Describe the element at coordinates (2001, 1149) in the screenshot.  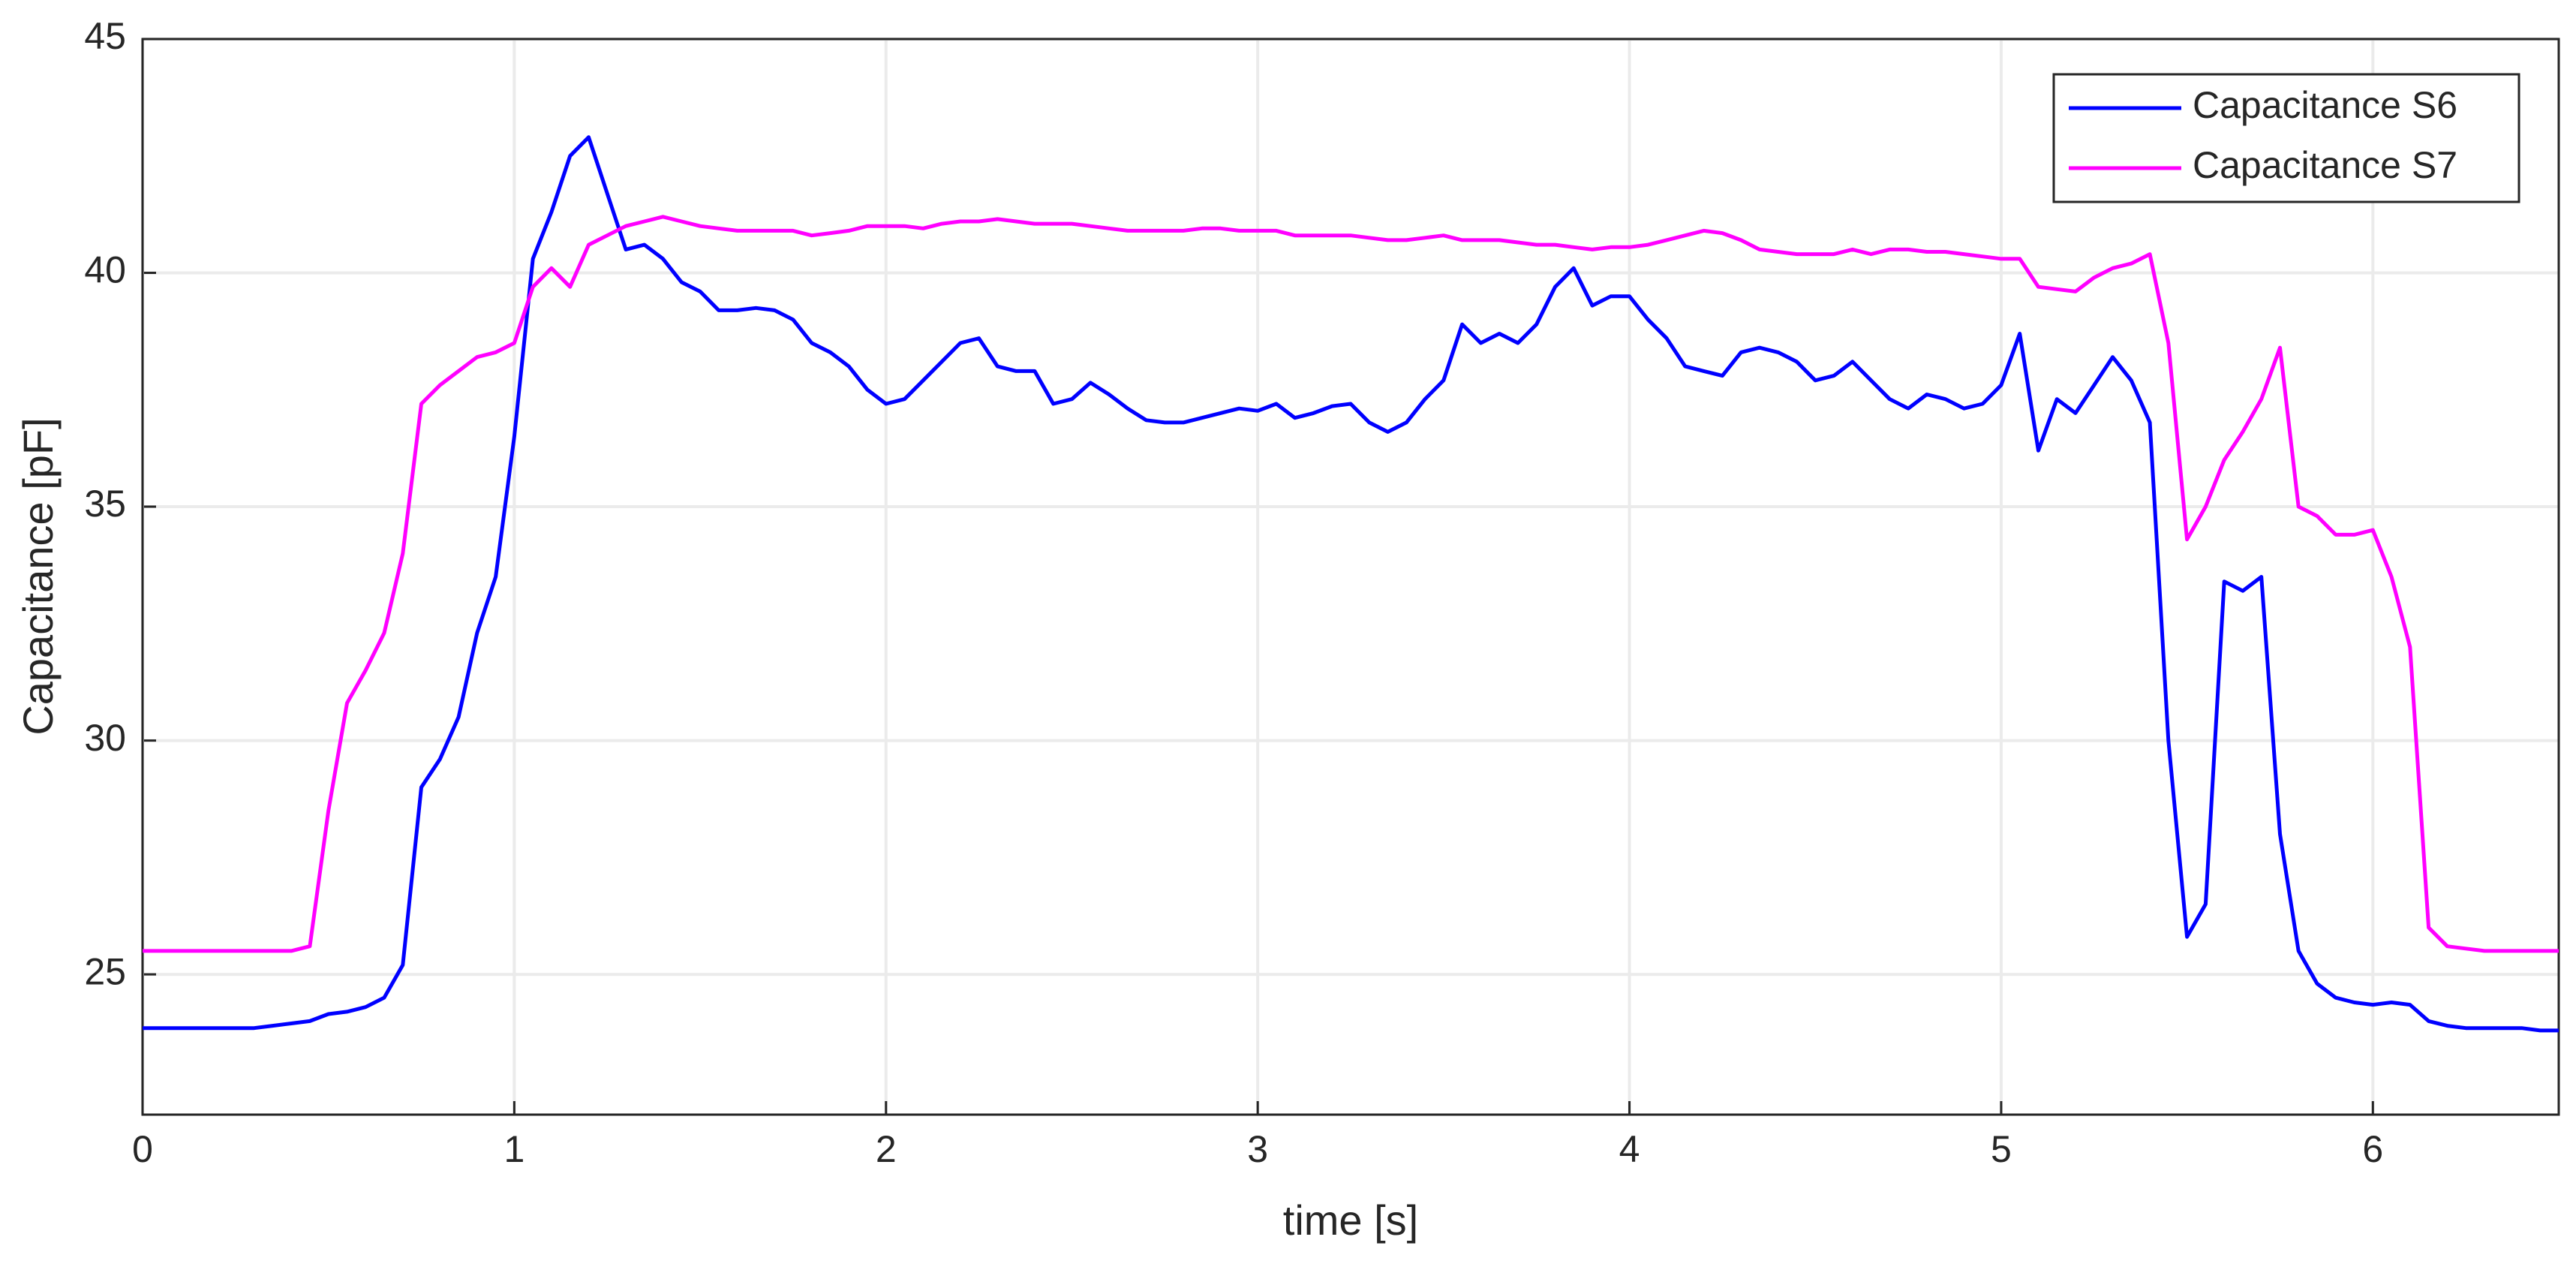
I see `x-tick-label: 5` at that location.